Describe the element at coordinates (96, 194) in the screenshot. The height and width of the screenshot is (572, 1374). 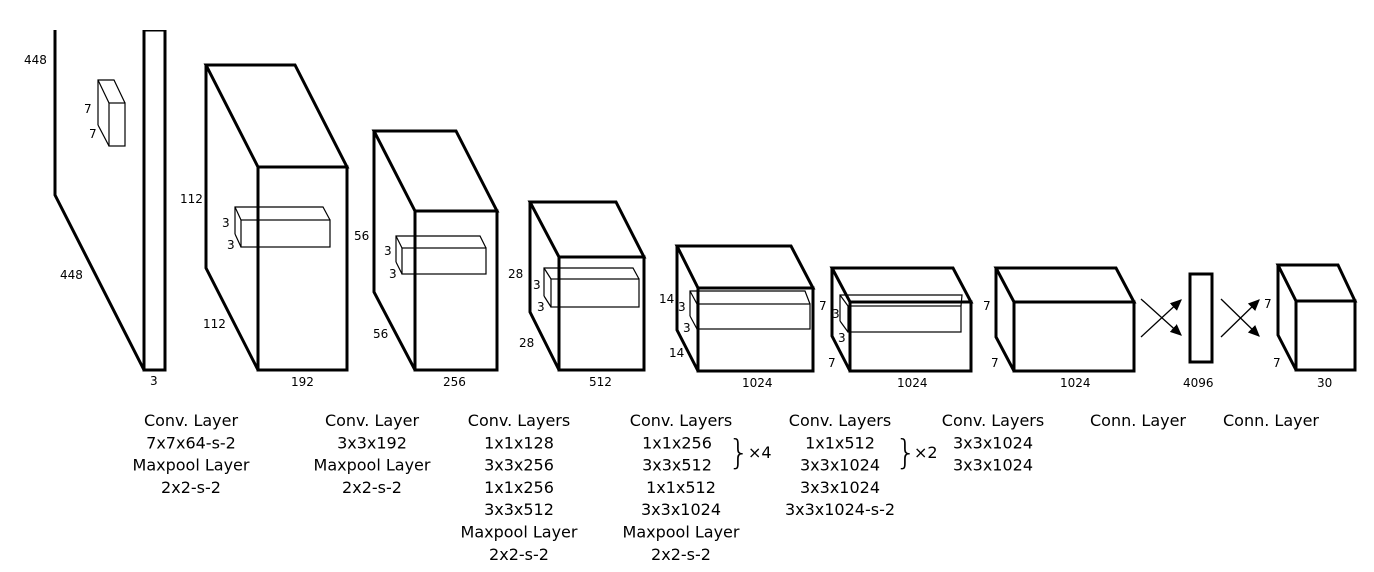
I see `input-image-block: 448 7 7 448 3` at that location.